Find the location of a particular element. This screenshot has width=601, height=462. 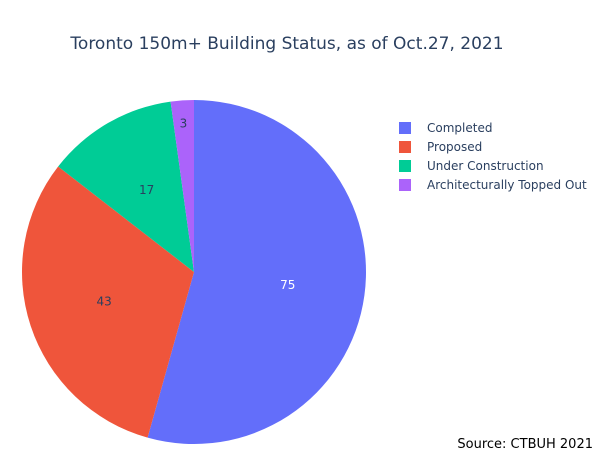

legend-label-completed: Completed is located at coordinates (459, 128).